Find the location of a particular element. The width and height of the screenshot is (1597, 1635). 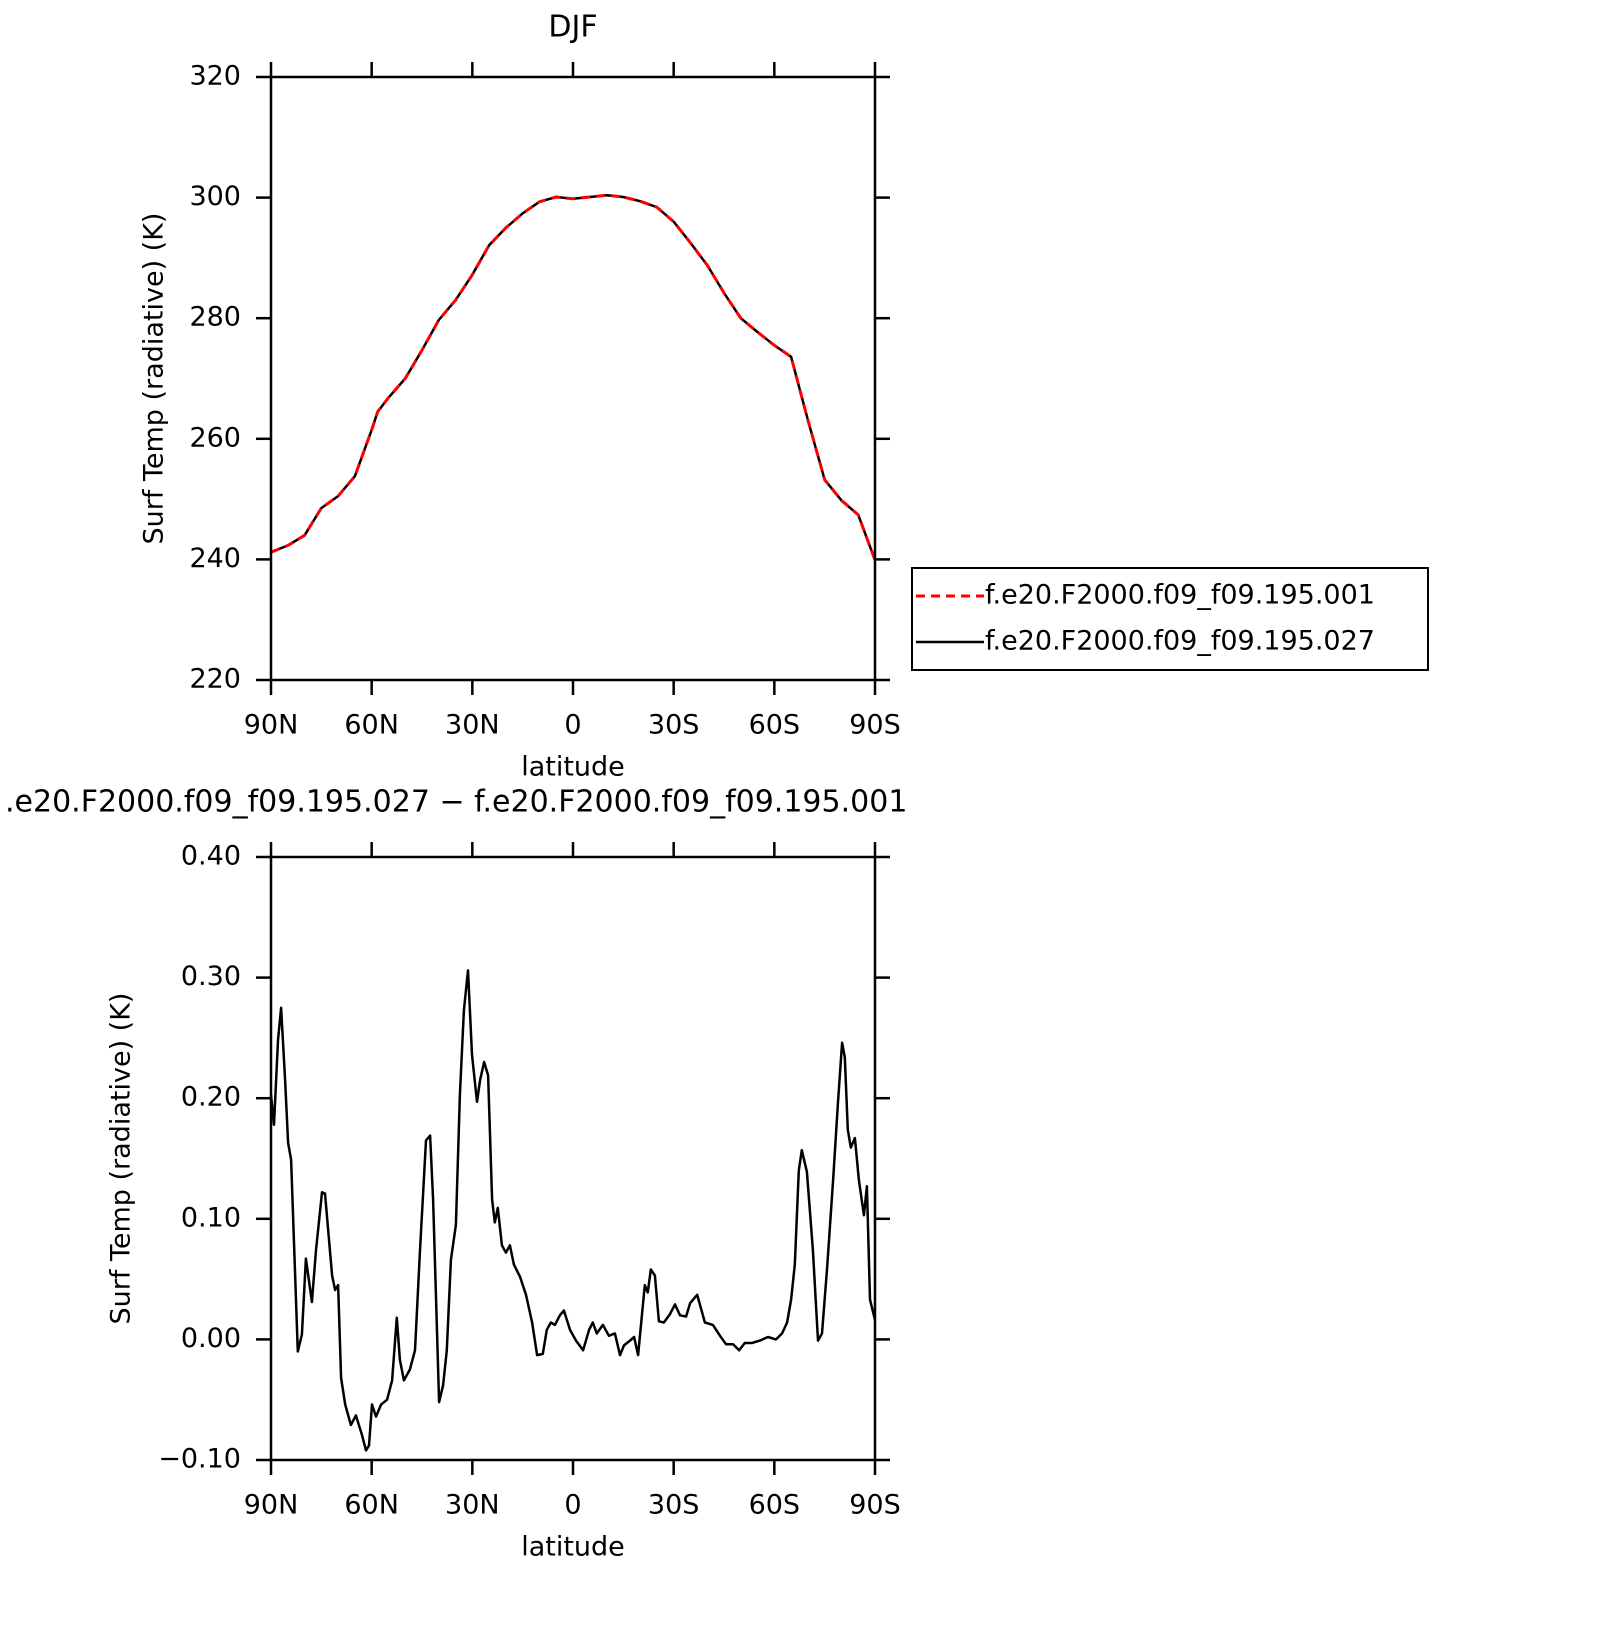

y-tick-label: 0.30 is located at coordinates (211, 976).